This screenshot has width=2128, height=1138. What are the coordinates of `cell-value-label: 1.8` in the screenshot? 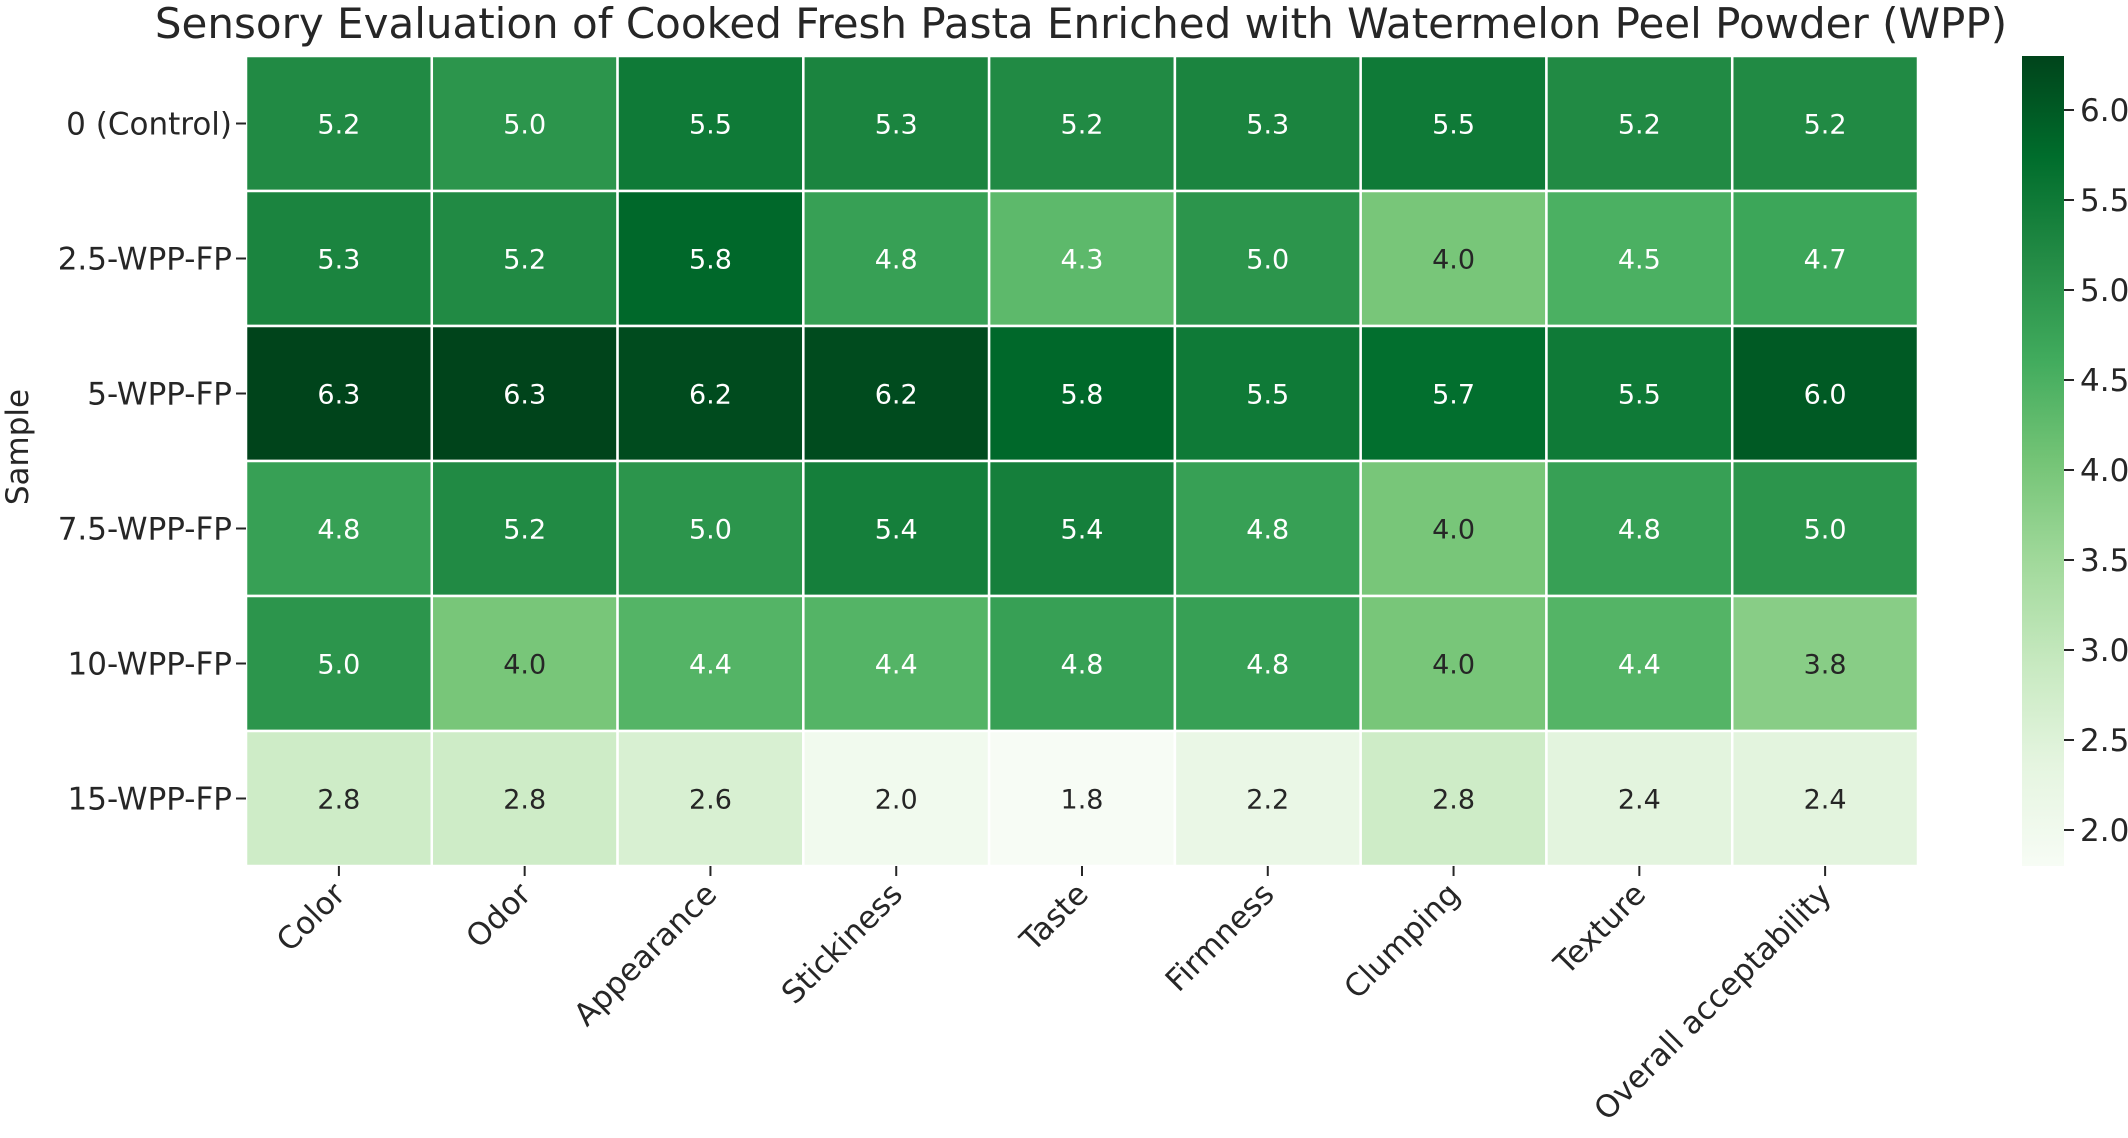 It's located at (1082, 800).